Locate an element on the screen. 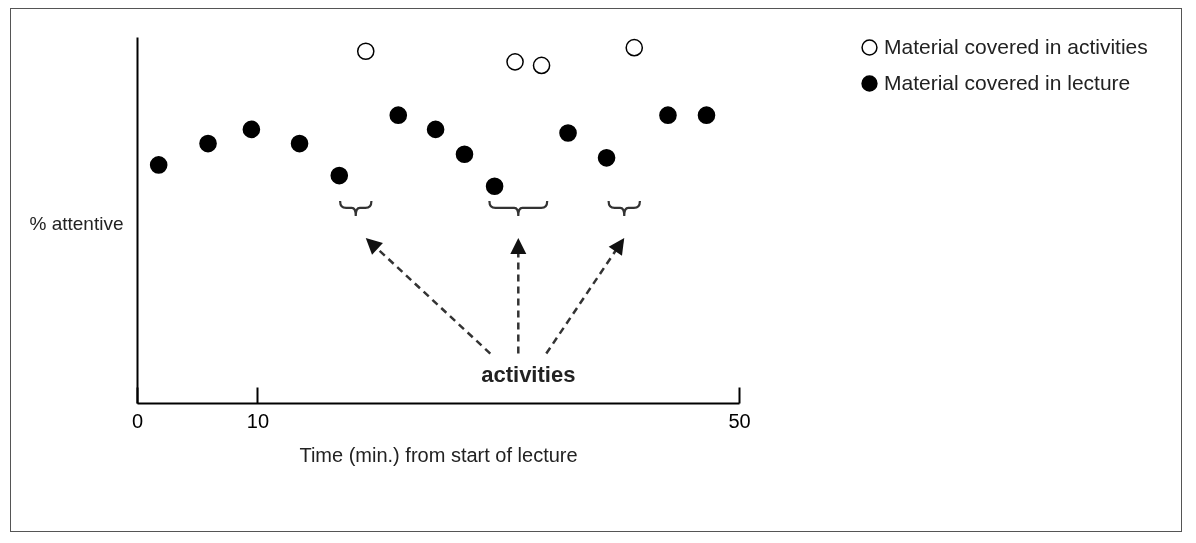 This screenshot has width=1196, height=543. x-tick-label: 50 is located at coordinates (739, 420).